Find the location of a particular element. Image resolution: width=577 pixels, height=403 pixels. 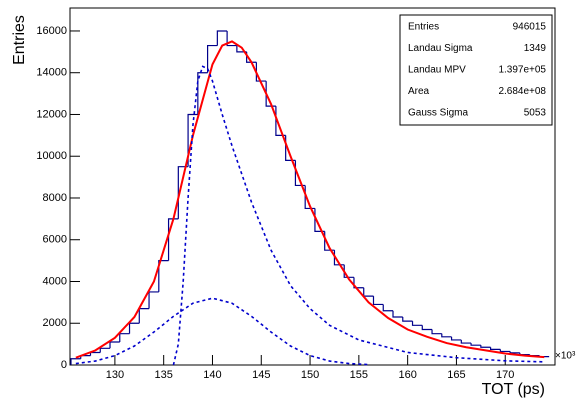

stat-label: Entries is located at coordinates (423, 27).